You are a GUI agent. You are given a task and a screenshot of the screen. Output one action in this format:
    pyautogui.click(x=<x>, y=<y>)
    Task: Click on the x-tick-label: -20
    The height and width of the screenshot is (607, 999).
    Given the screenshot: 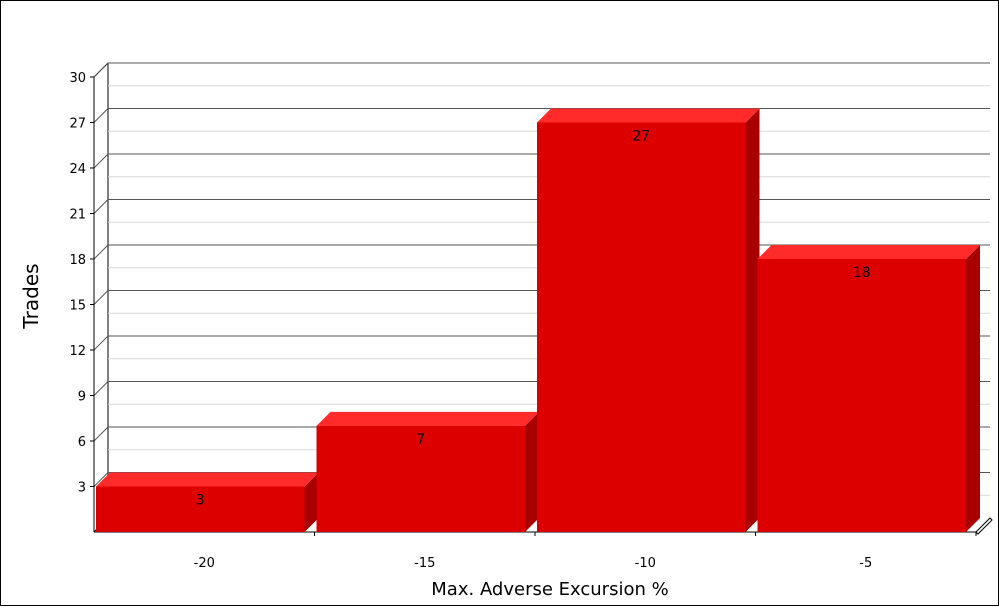 What is the action you would take?
    pyautogui.click(x=204, y=563)
    